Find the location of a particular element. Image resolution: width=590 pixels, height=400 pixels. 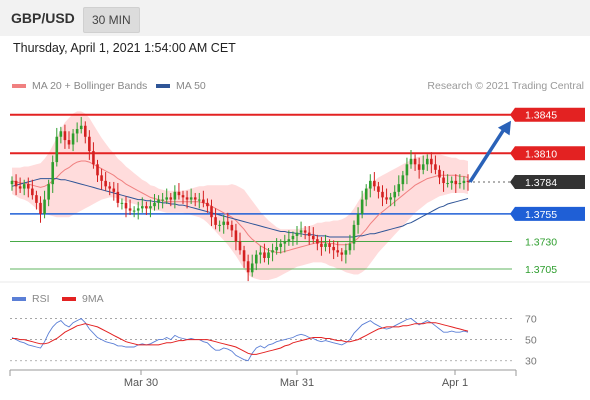

rsi-tick-label: 30 is located at coordinates (531, 362).